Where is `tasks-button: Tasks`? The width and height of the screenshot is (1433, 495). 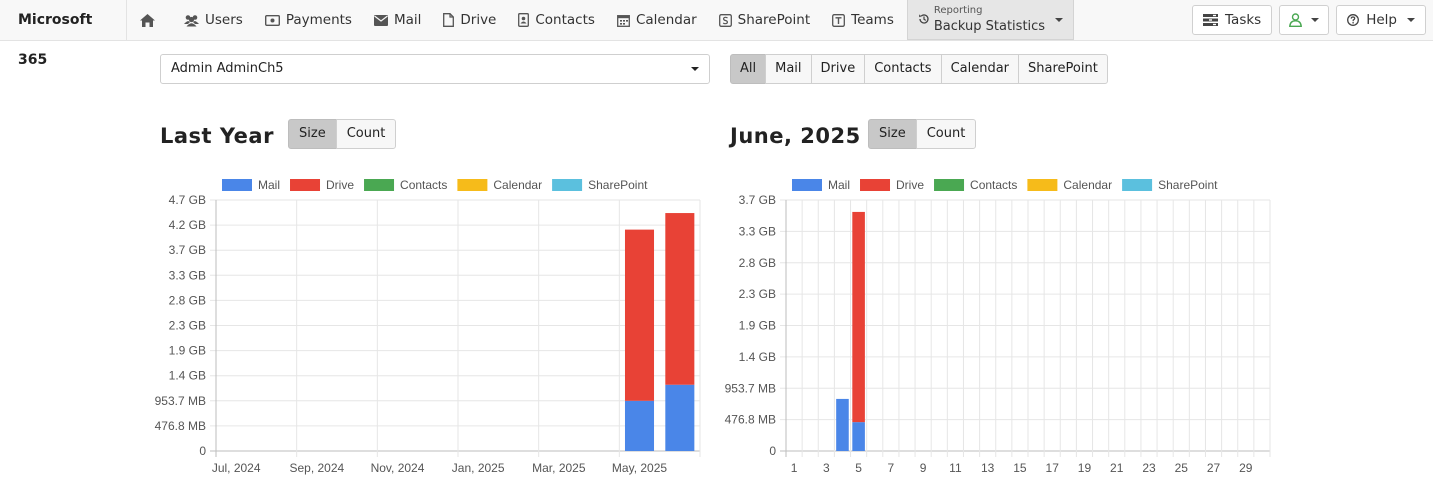
tasks-button: Tasks is located at coordinates (1232, 20).